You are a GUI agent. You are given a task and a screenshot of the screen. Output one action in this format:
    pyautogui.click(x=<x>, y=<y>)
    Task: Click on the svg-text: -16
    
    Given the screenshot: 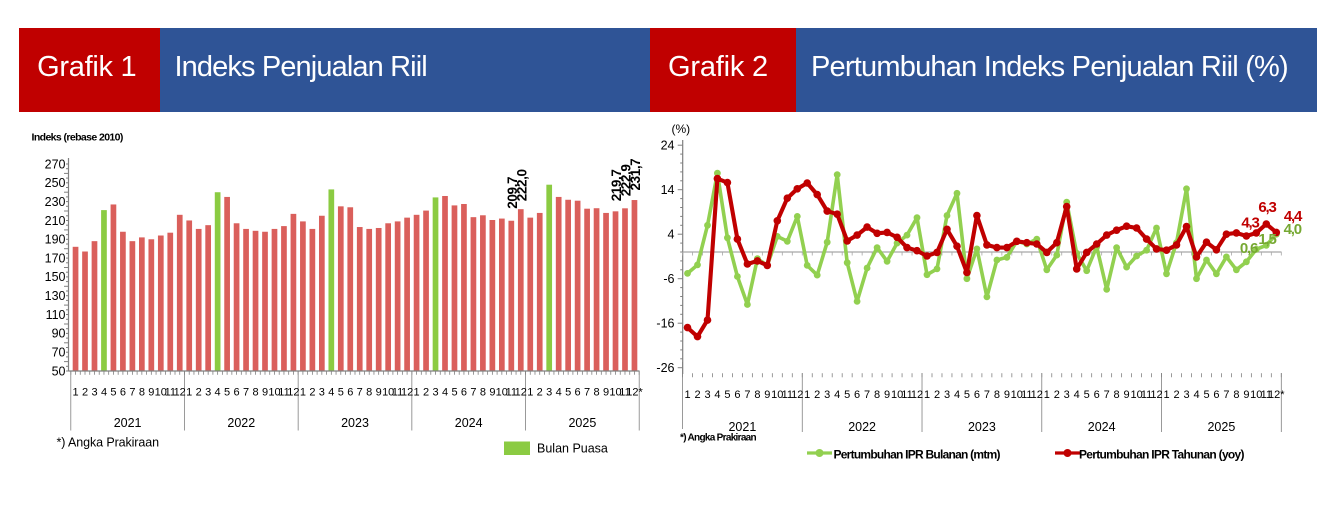 What is the action you would take?
    pyautogui.click(x=665, y=324)
    